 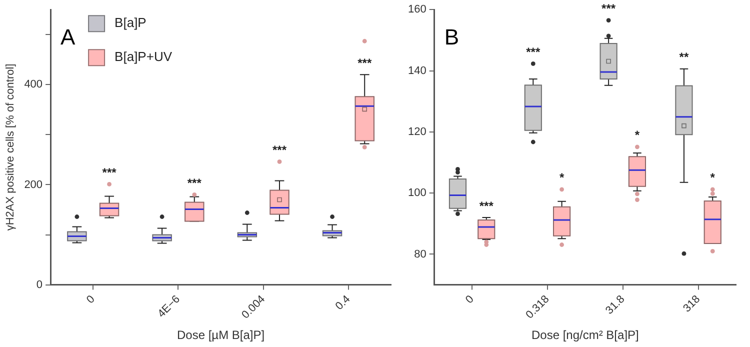 I want to click on x-tick-label: 318, so click(x=692, y=304).